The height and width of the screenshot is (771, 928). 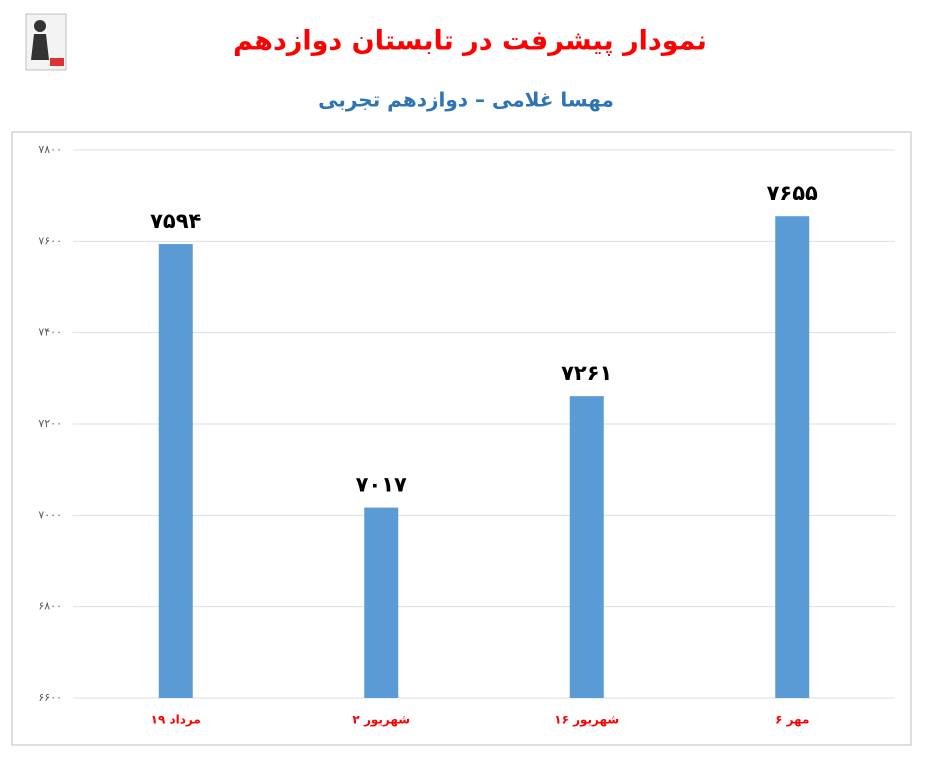 What do you see at coordinates (50, 240) in the screenshot?
I see `y-tick-label: ۷۶۰۰` at bounding box center [50, 240].